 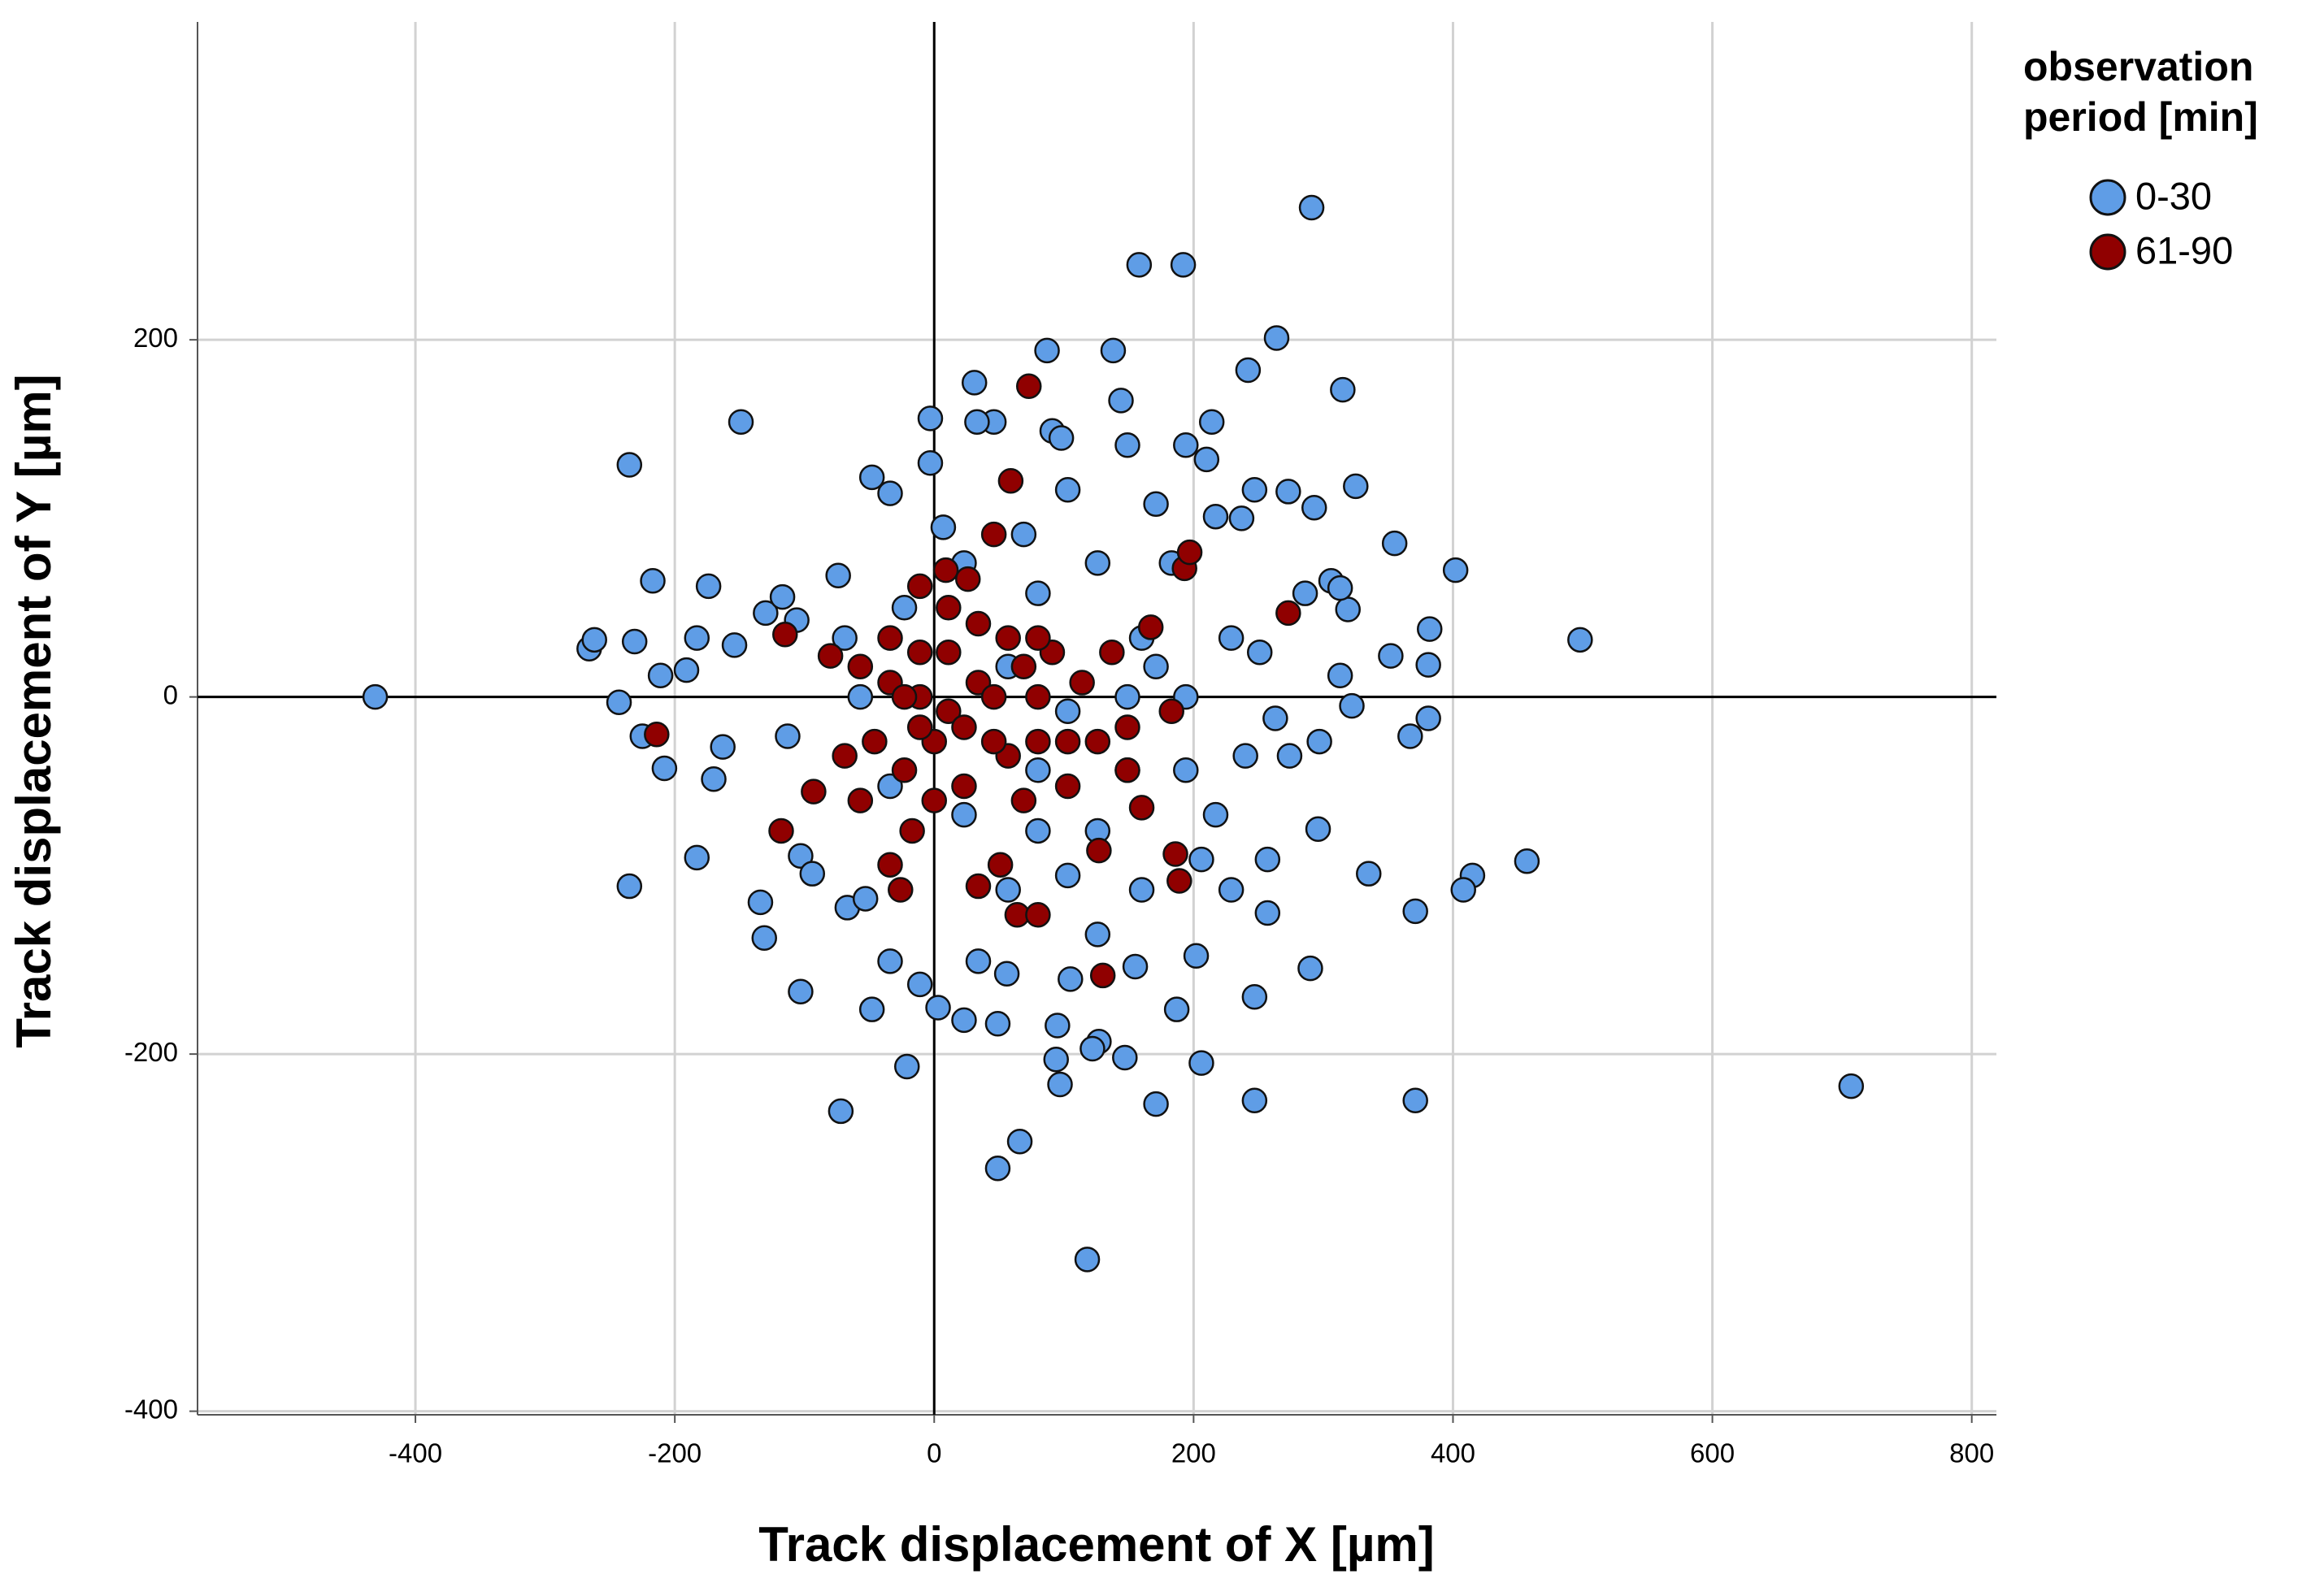 I want to click on legend-label: 61-90, so click(x=2184, y=249).